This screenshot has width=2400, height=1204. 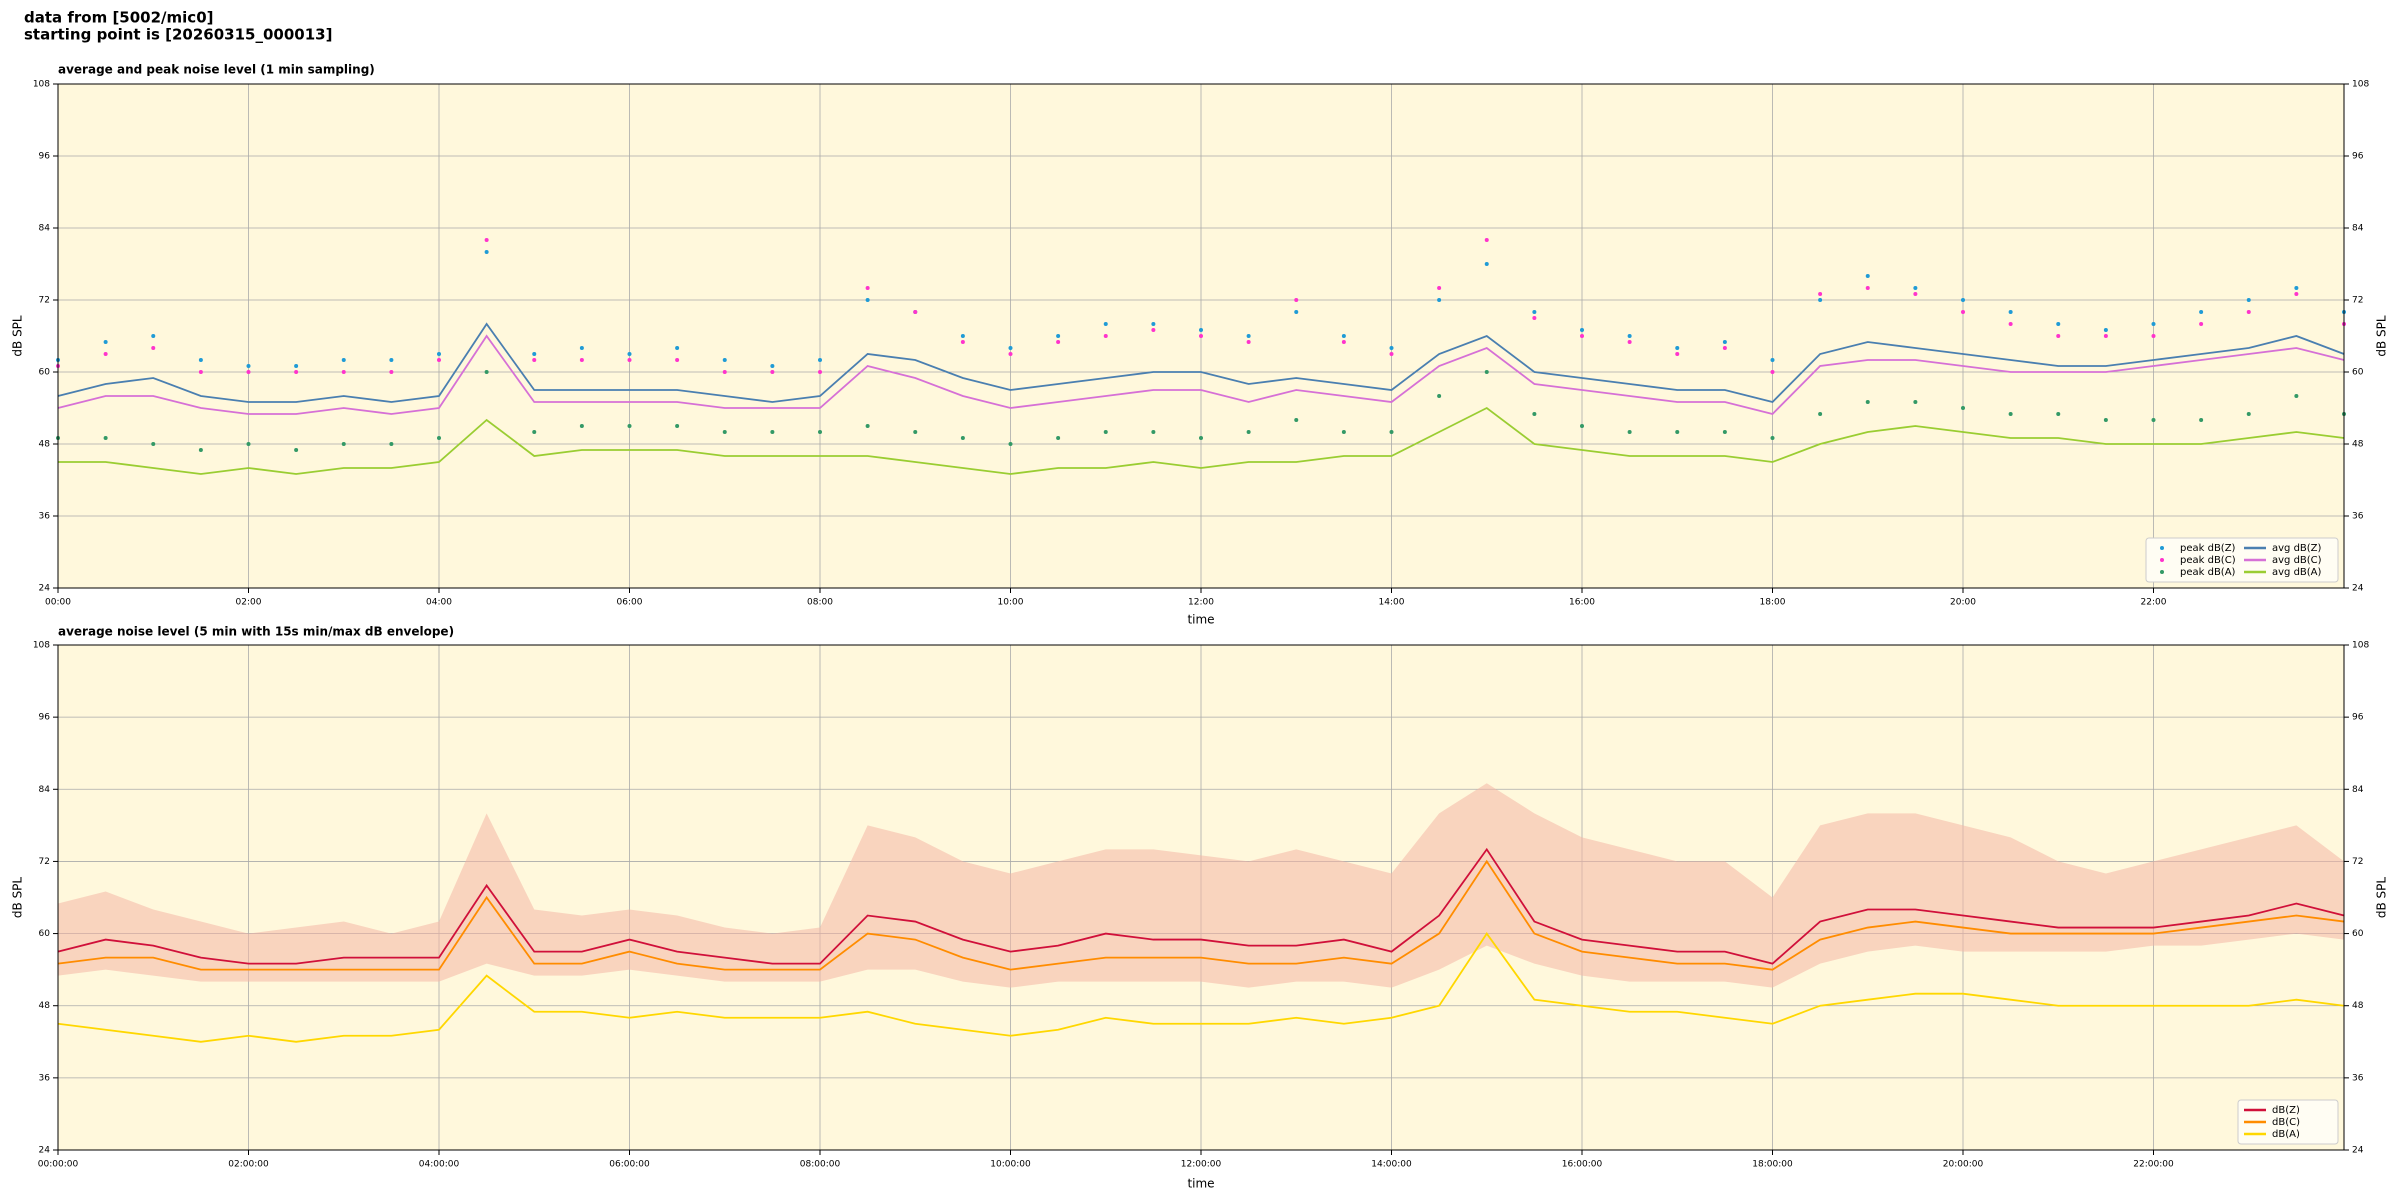 I want to click on x-tick-label: 06:00, so click(x=630, y=603).